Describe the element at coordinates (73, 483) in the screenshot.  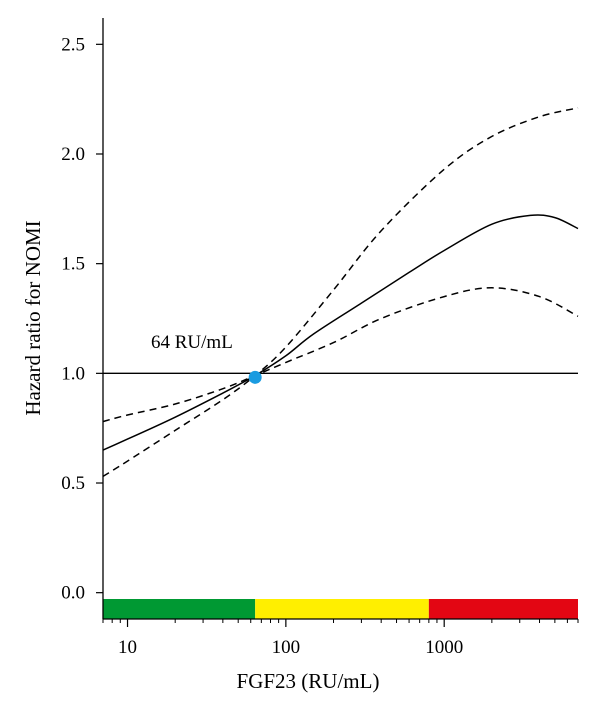
I see `y-tick-label: 0.5` at that location.